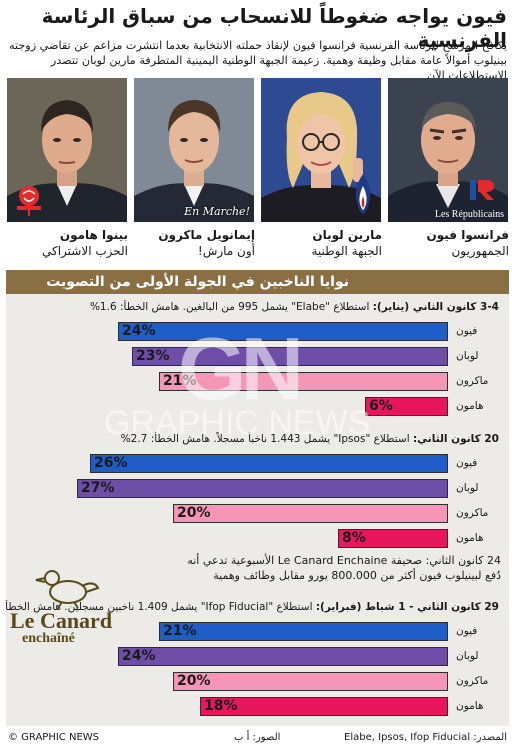  What do you see at coordinates (435, 307) in the screenshot?
I see `poll-date: 3-4 كانون الثاني (يناير):` at bounding box center [435, 307].